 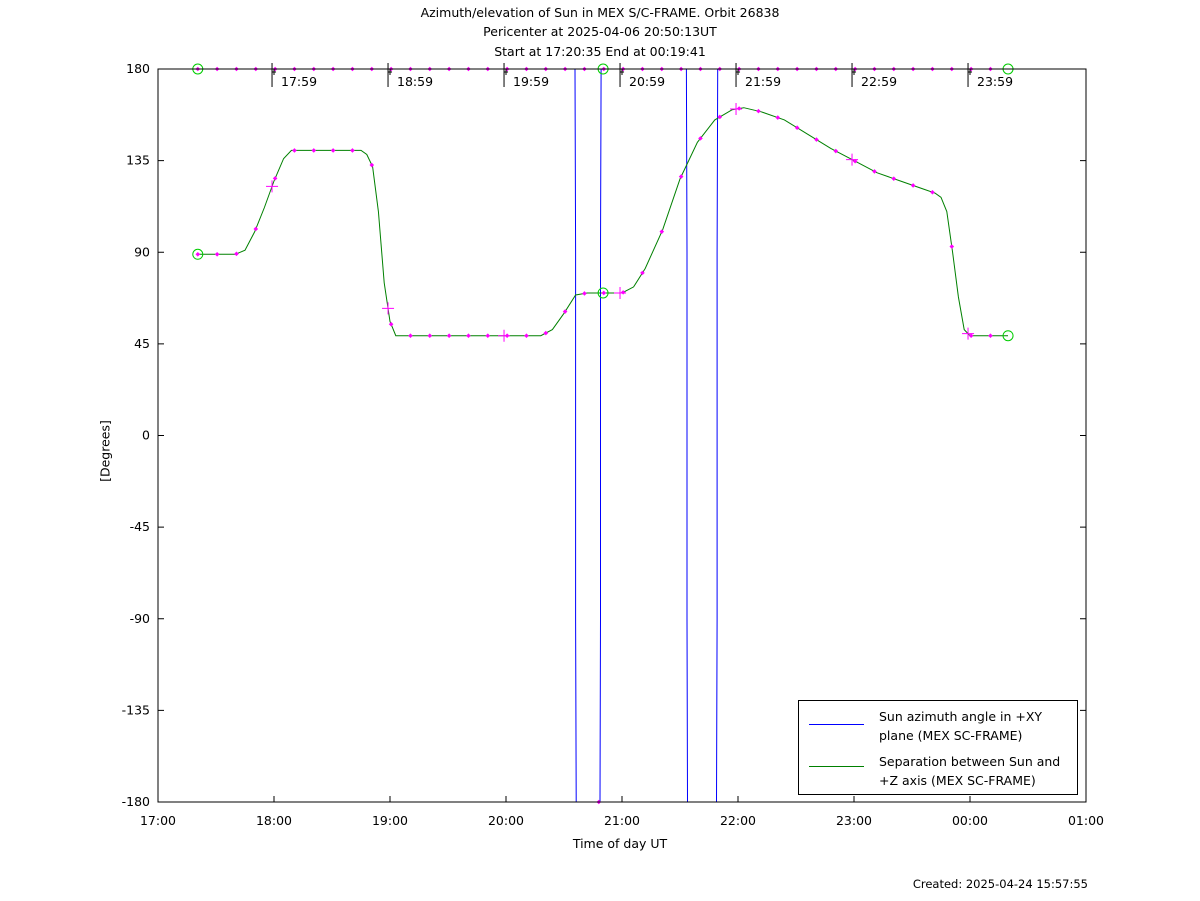 I want to click on y-tick-label: -90, so click(x=140, y=618).